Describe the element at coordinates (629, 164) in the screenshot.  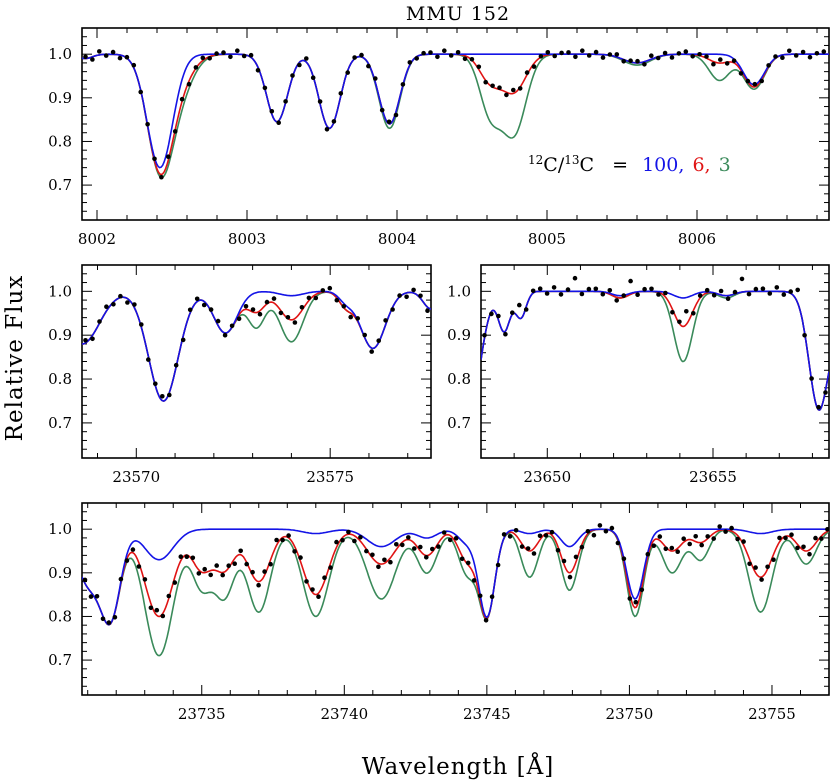
I see `ratio-annotation: 12C/13C = 100, 6, 3` at that location.